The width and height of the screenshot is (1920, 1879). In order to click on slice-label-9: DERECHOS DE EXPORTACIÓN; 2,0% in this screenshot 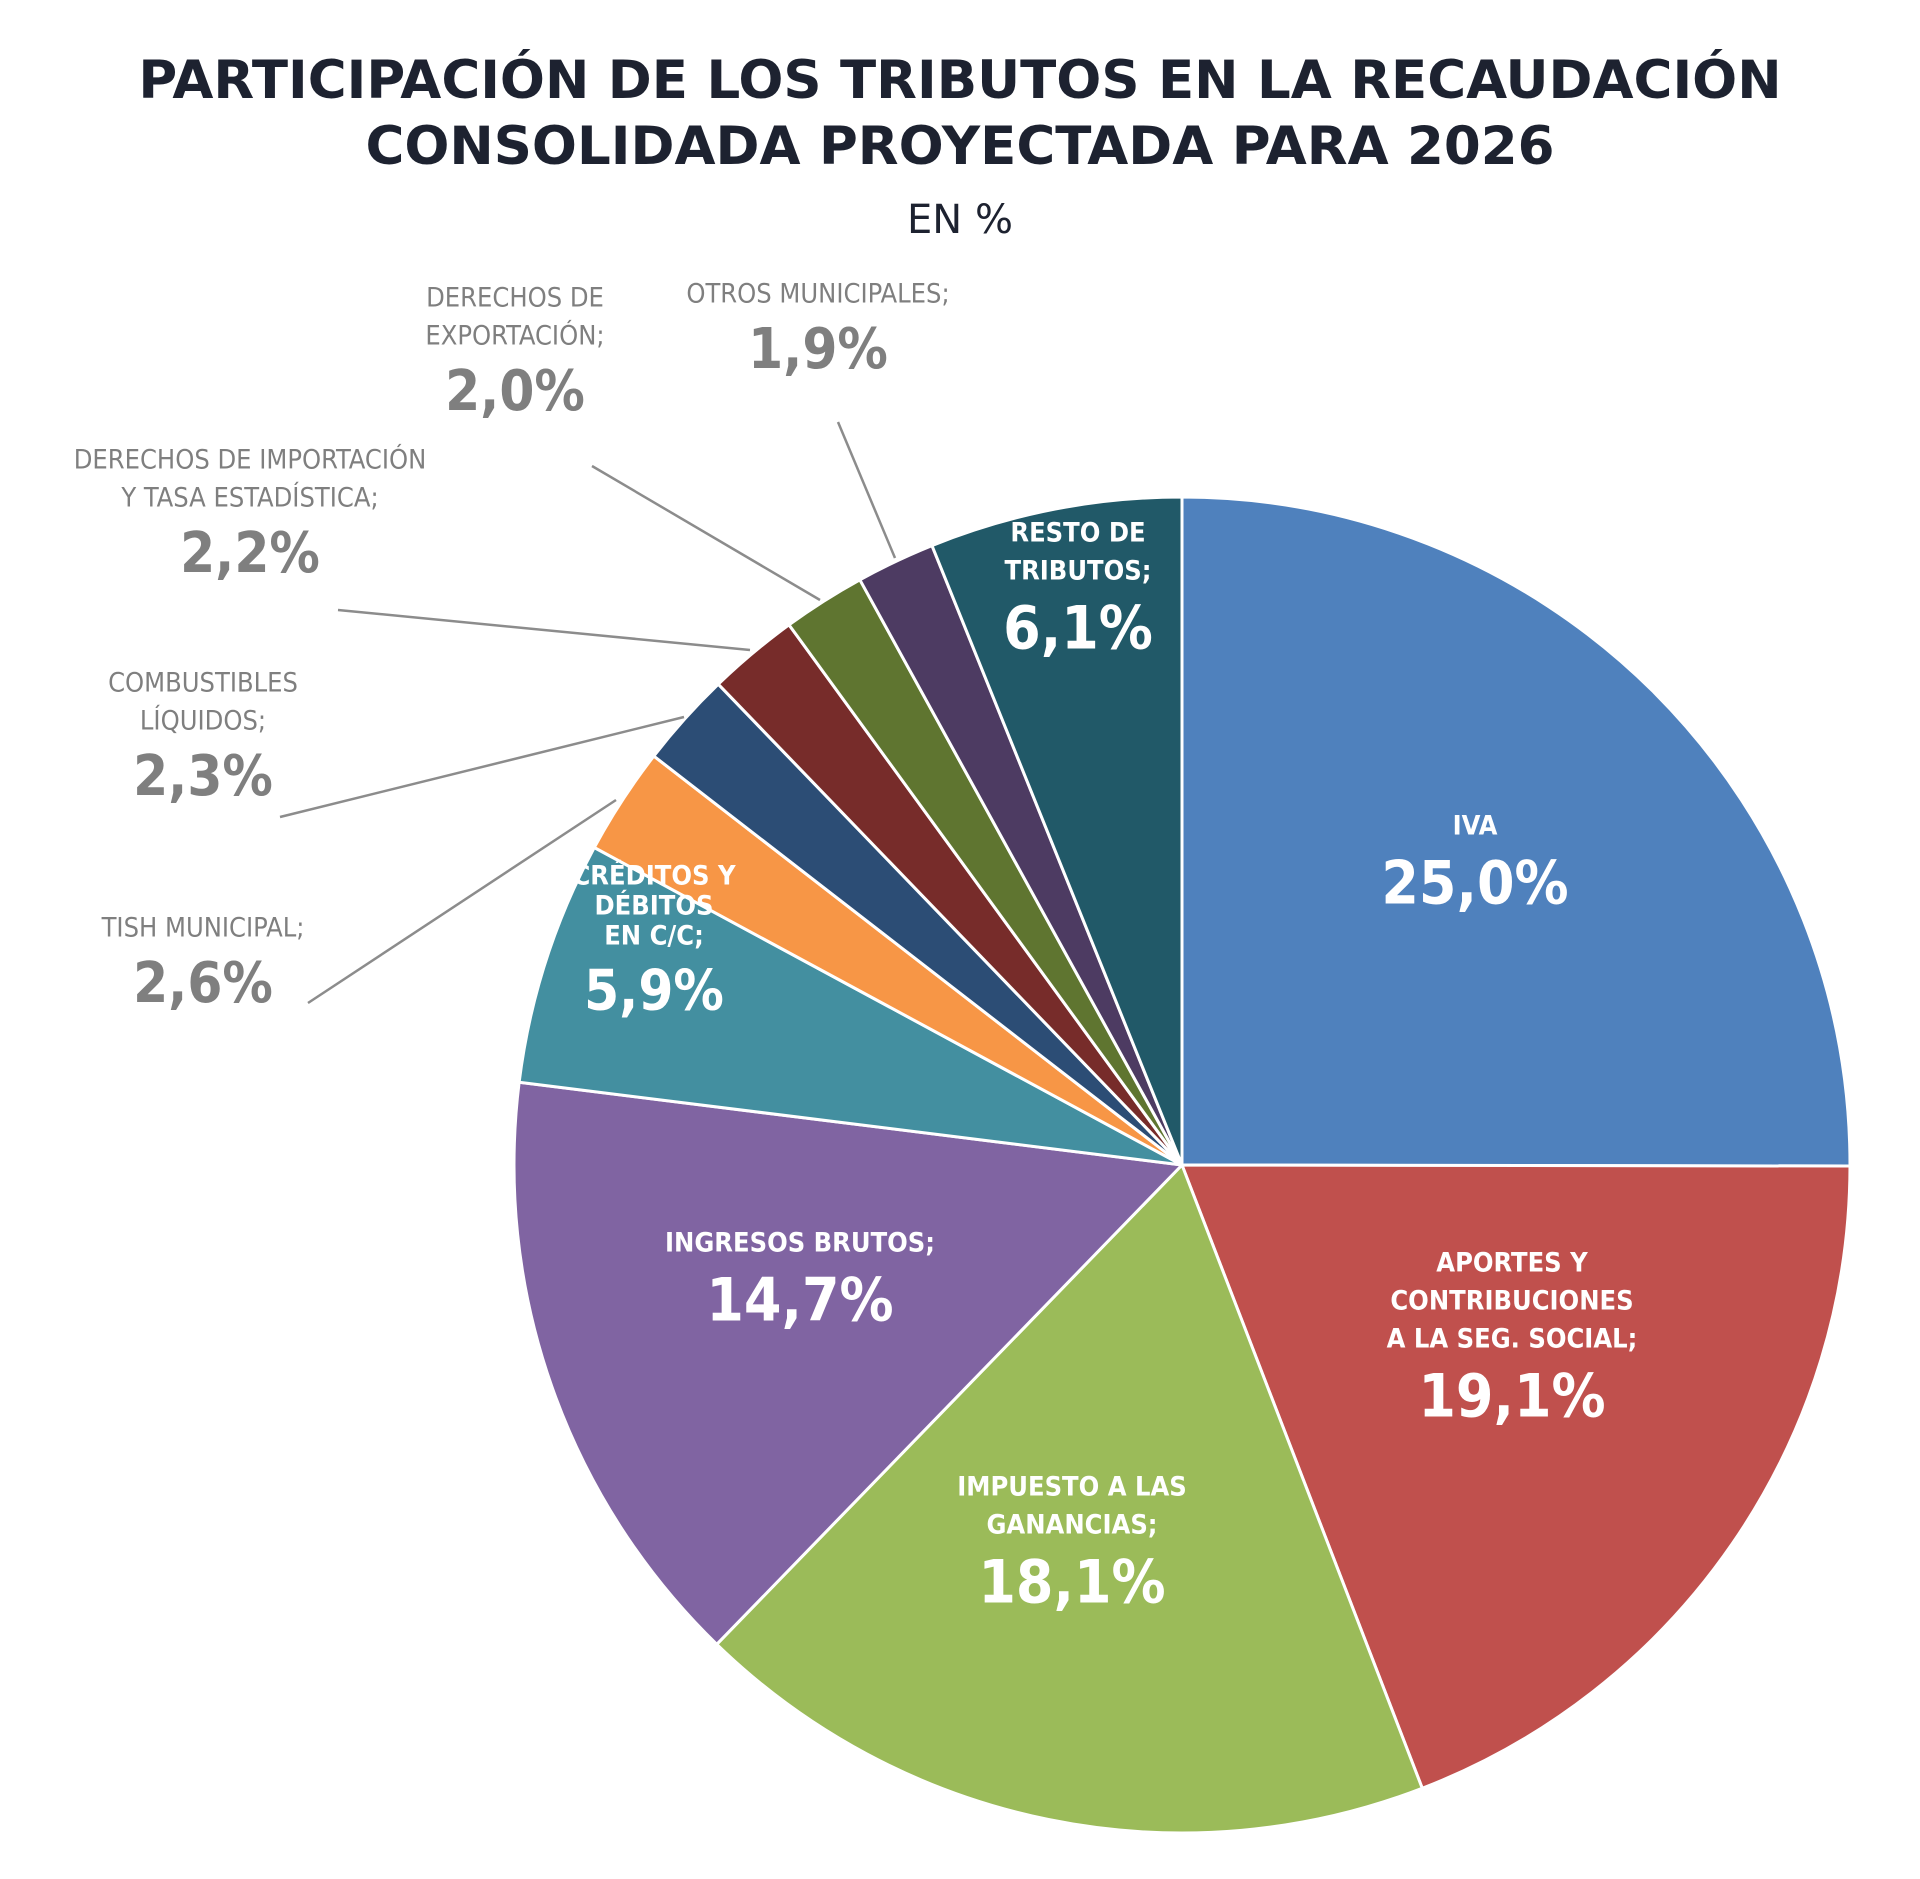, I will do `click(514, 353)`.